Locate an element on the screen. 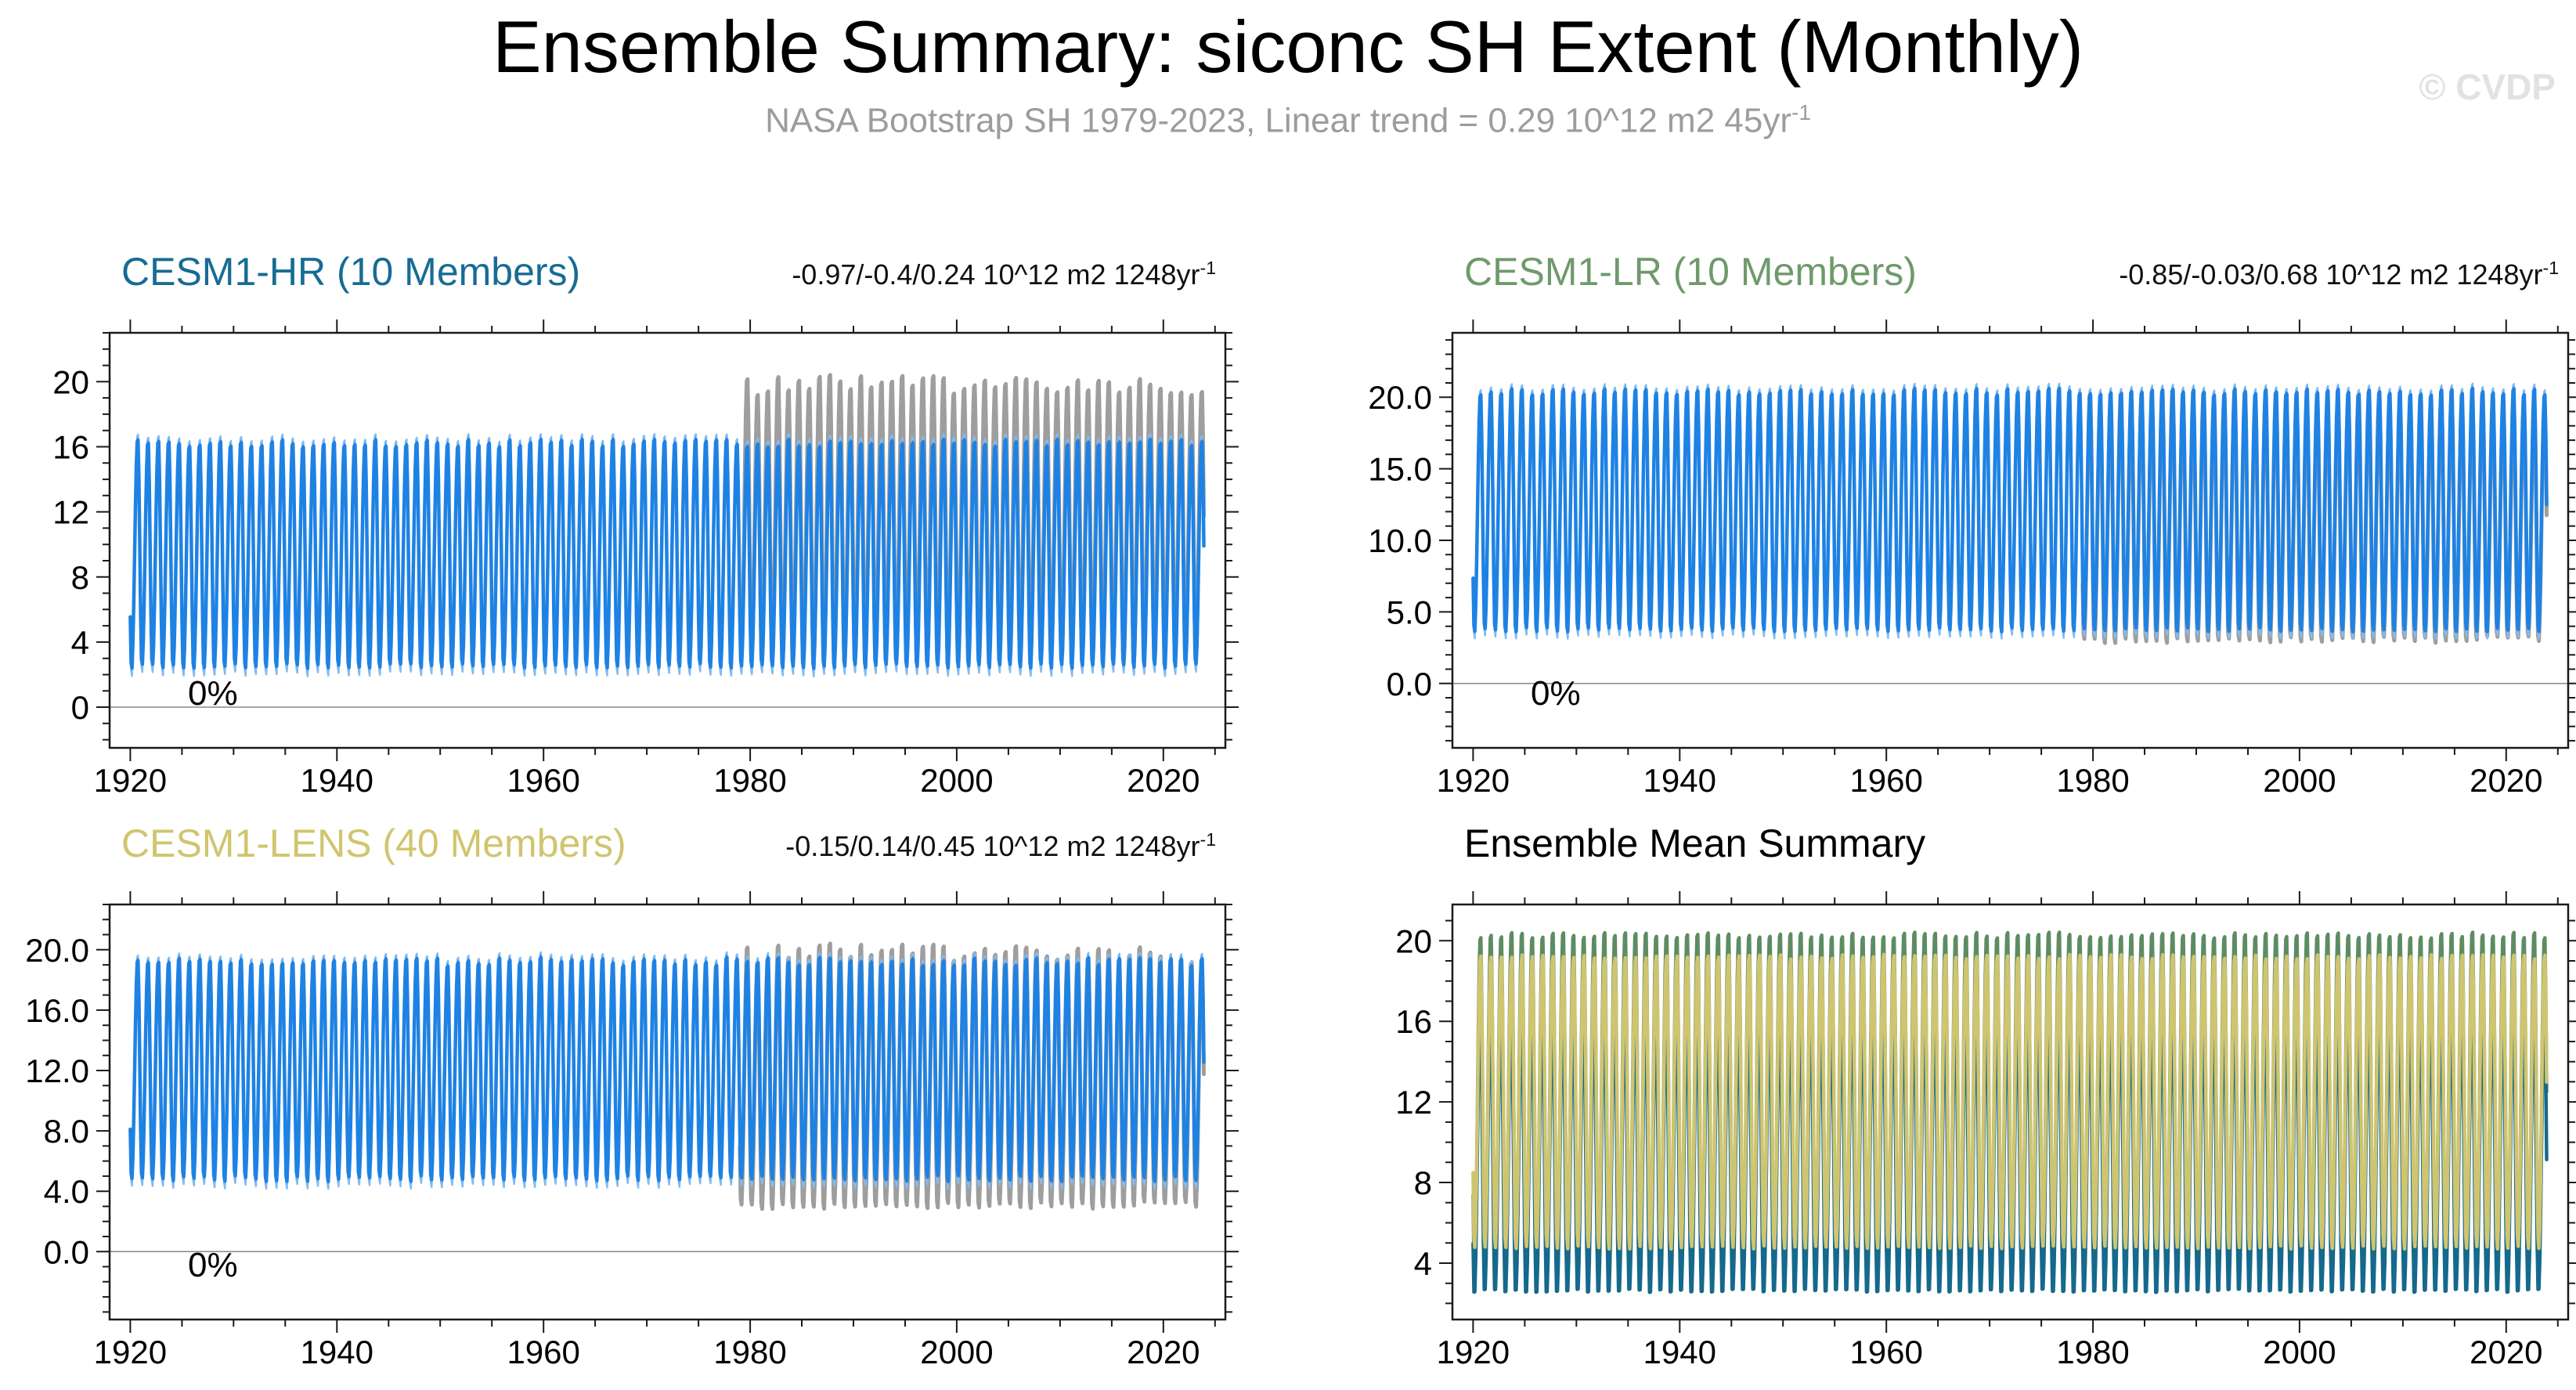 The width and height of the screenshot is (2576, 1390). panel-trend-stats: -0.85/-0.03/0.68 10^12 m2 1248yr-1 is located at coordinates (2339, 274).